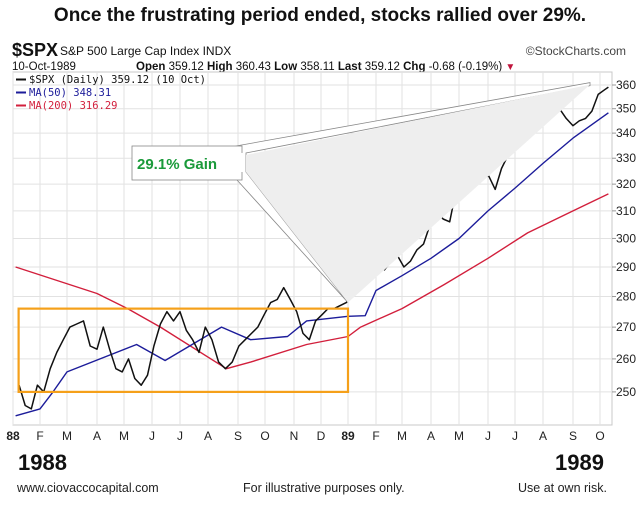 The width and height of the screenshot is (640, 507). What do you see at coordinates (35, 50) in the screenshot?
I see `ticker-symbol: $SPX` at bounding box center [35, 50].